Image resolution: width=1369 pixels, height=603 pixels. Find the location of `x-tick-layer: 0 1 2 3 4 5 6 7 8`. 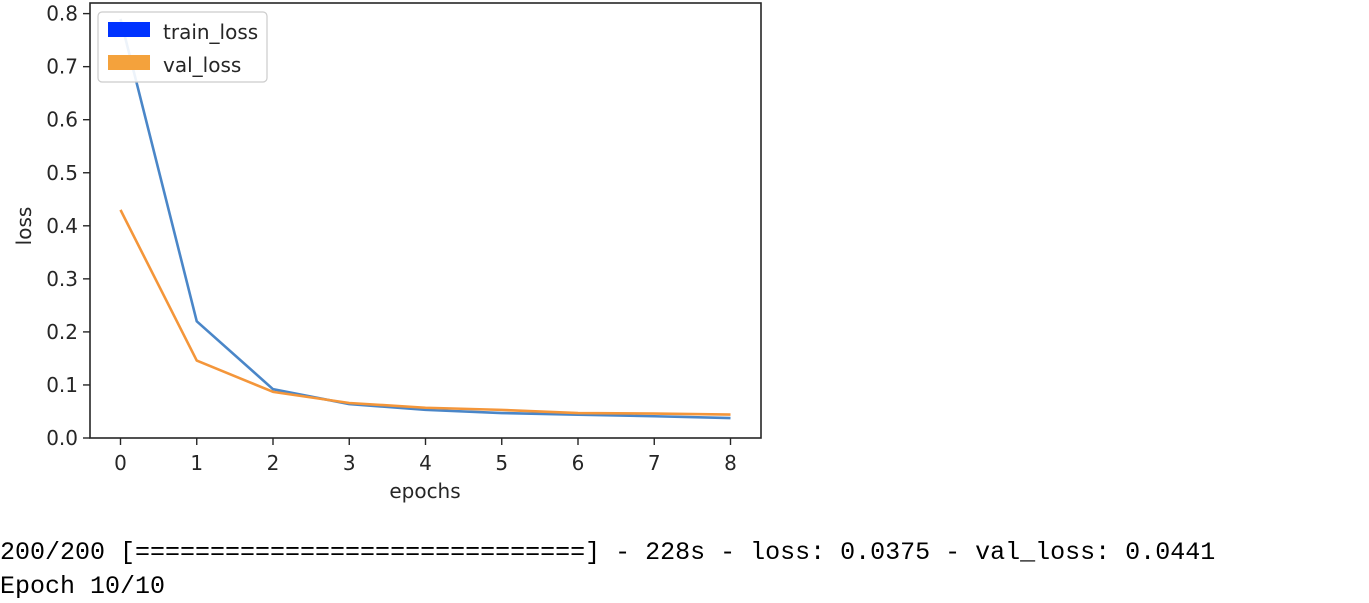

x-tick-layer: 0 1 2 3 4 5 6 7 8 is located at coordinates (425, 456).